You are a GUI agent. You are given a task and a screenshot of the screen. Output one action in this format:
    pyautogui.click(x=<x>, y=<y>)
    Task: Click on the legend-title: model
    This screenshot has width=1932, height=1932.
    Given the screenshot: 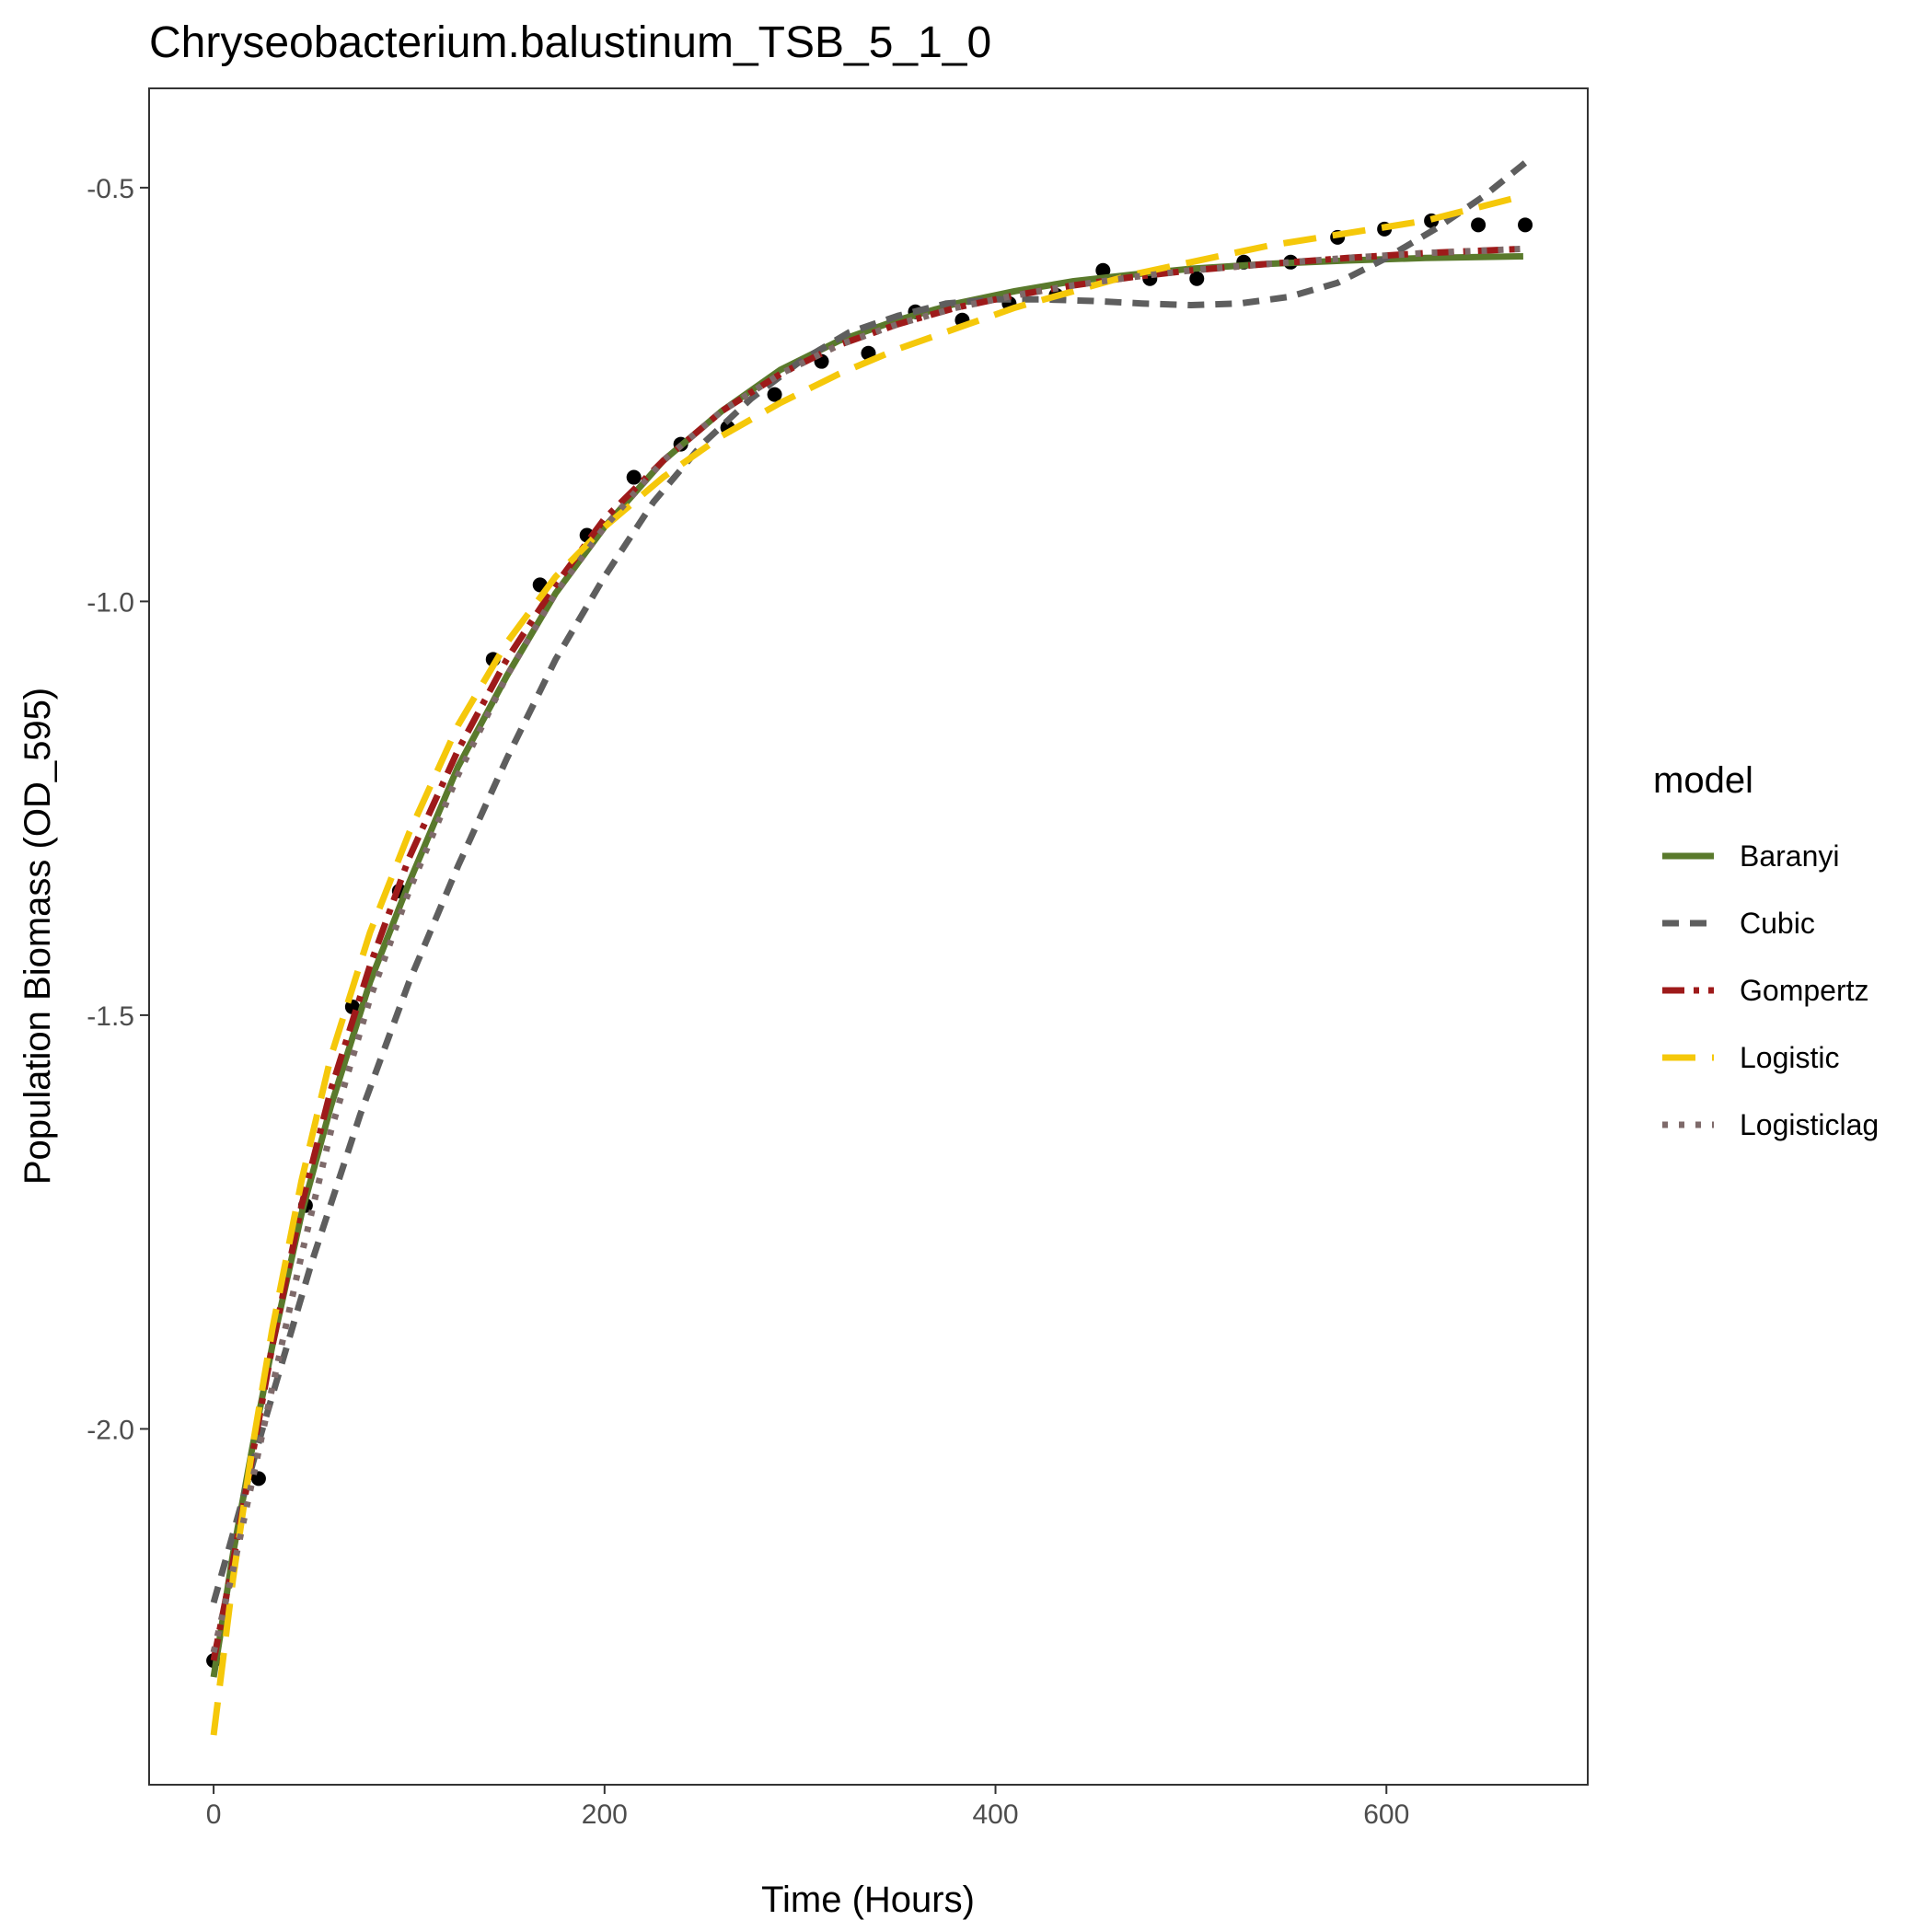 What is the action you would take?
    pyautogui.click(x=1703, y=781)
    